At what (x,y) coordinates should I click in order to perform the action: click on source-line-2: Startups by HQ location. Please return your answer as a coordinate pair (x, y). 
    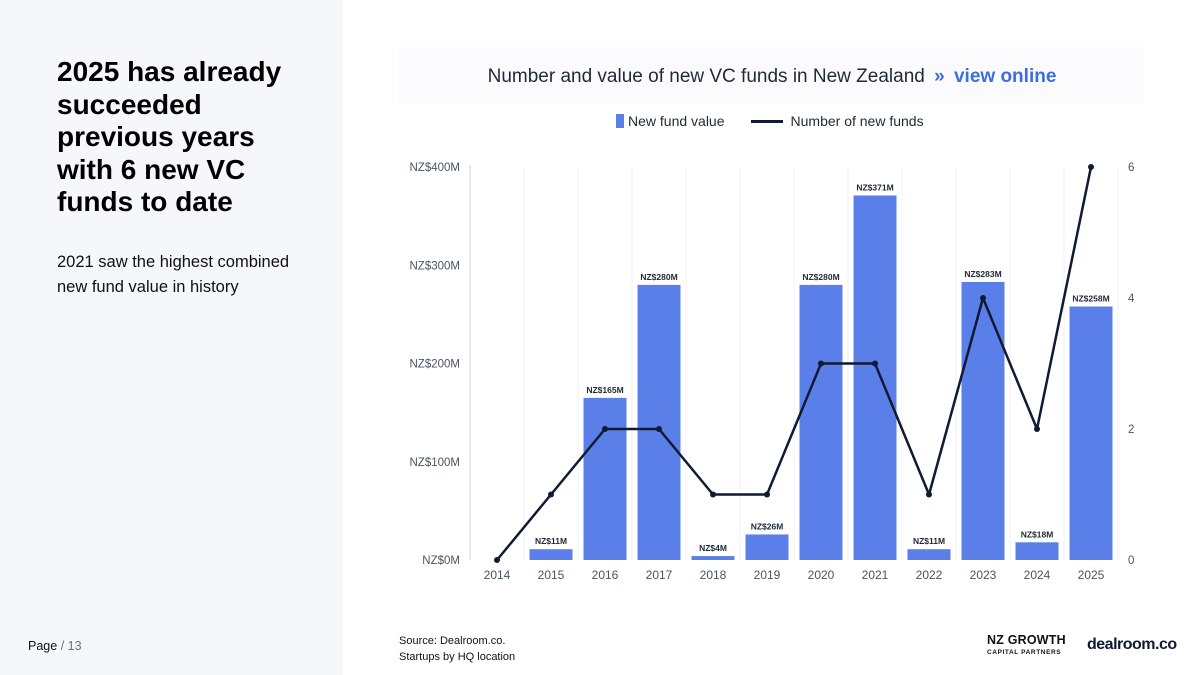
    Looking at the image, I should click on (457, 657).